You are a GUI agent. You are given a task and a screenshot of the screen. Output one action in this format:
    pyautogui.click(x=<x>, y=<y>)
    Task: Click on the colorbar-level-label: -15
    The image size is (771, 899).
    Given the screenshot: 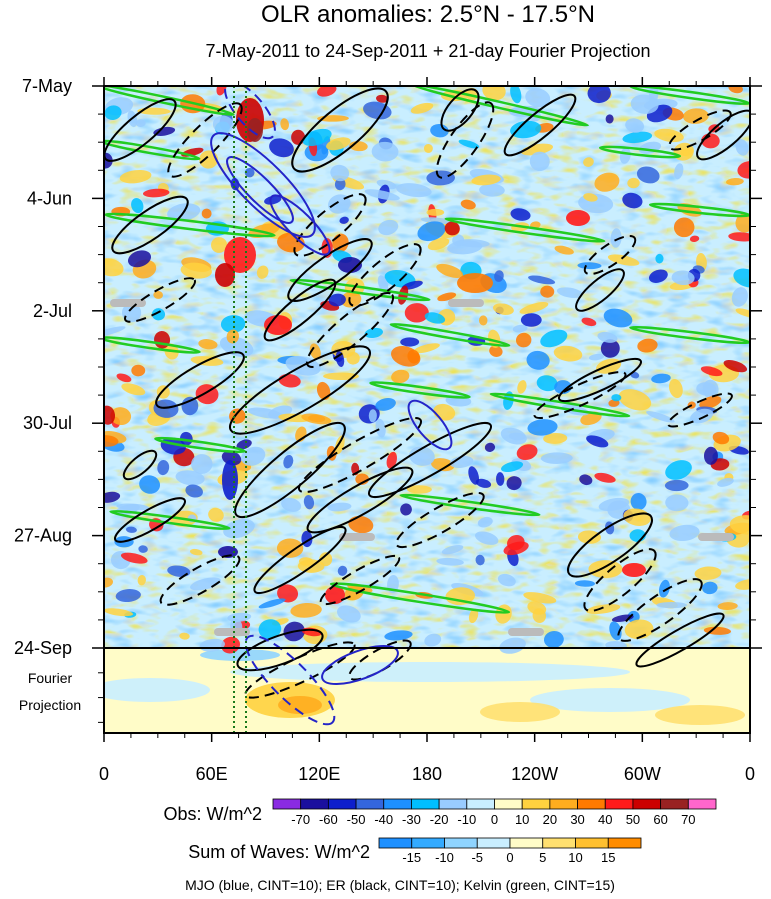 What is the action you would take?
    pyautogui.click(x=411, y=857)
    